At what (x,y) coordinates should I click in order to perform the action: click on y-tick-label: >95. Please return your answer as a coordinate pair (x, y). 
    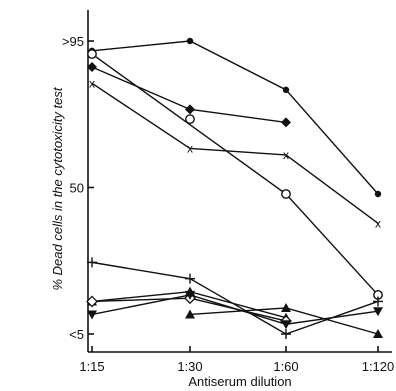
    Looking at the image, I should click on (73, 41).